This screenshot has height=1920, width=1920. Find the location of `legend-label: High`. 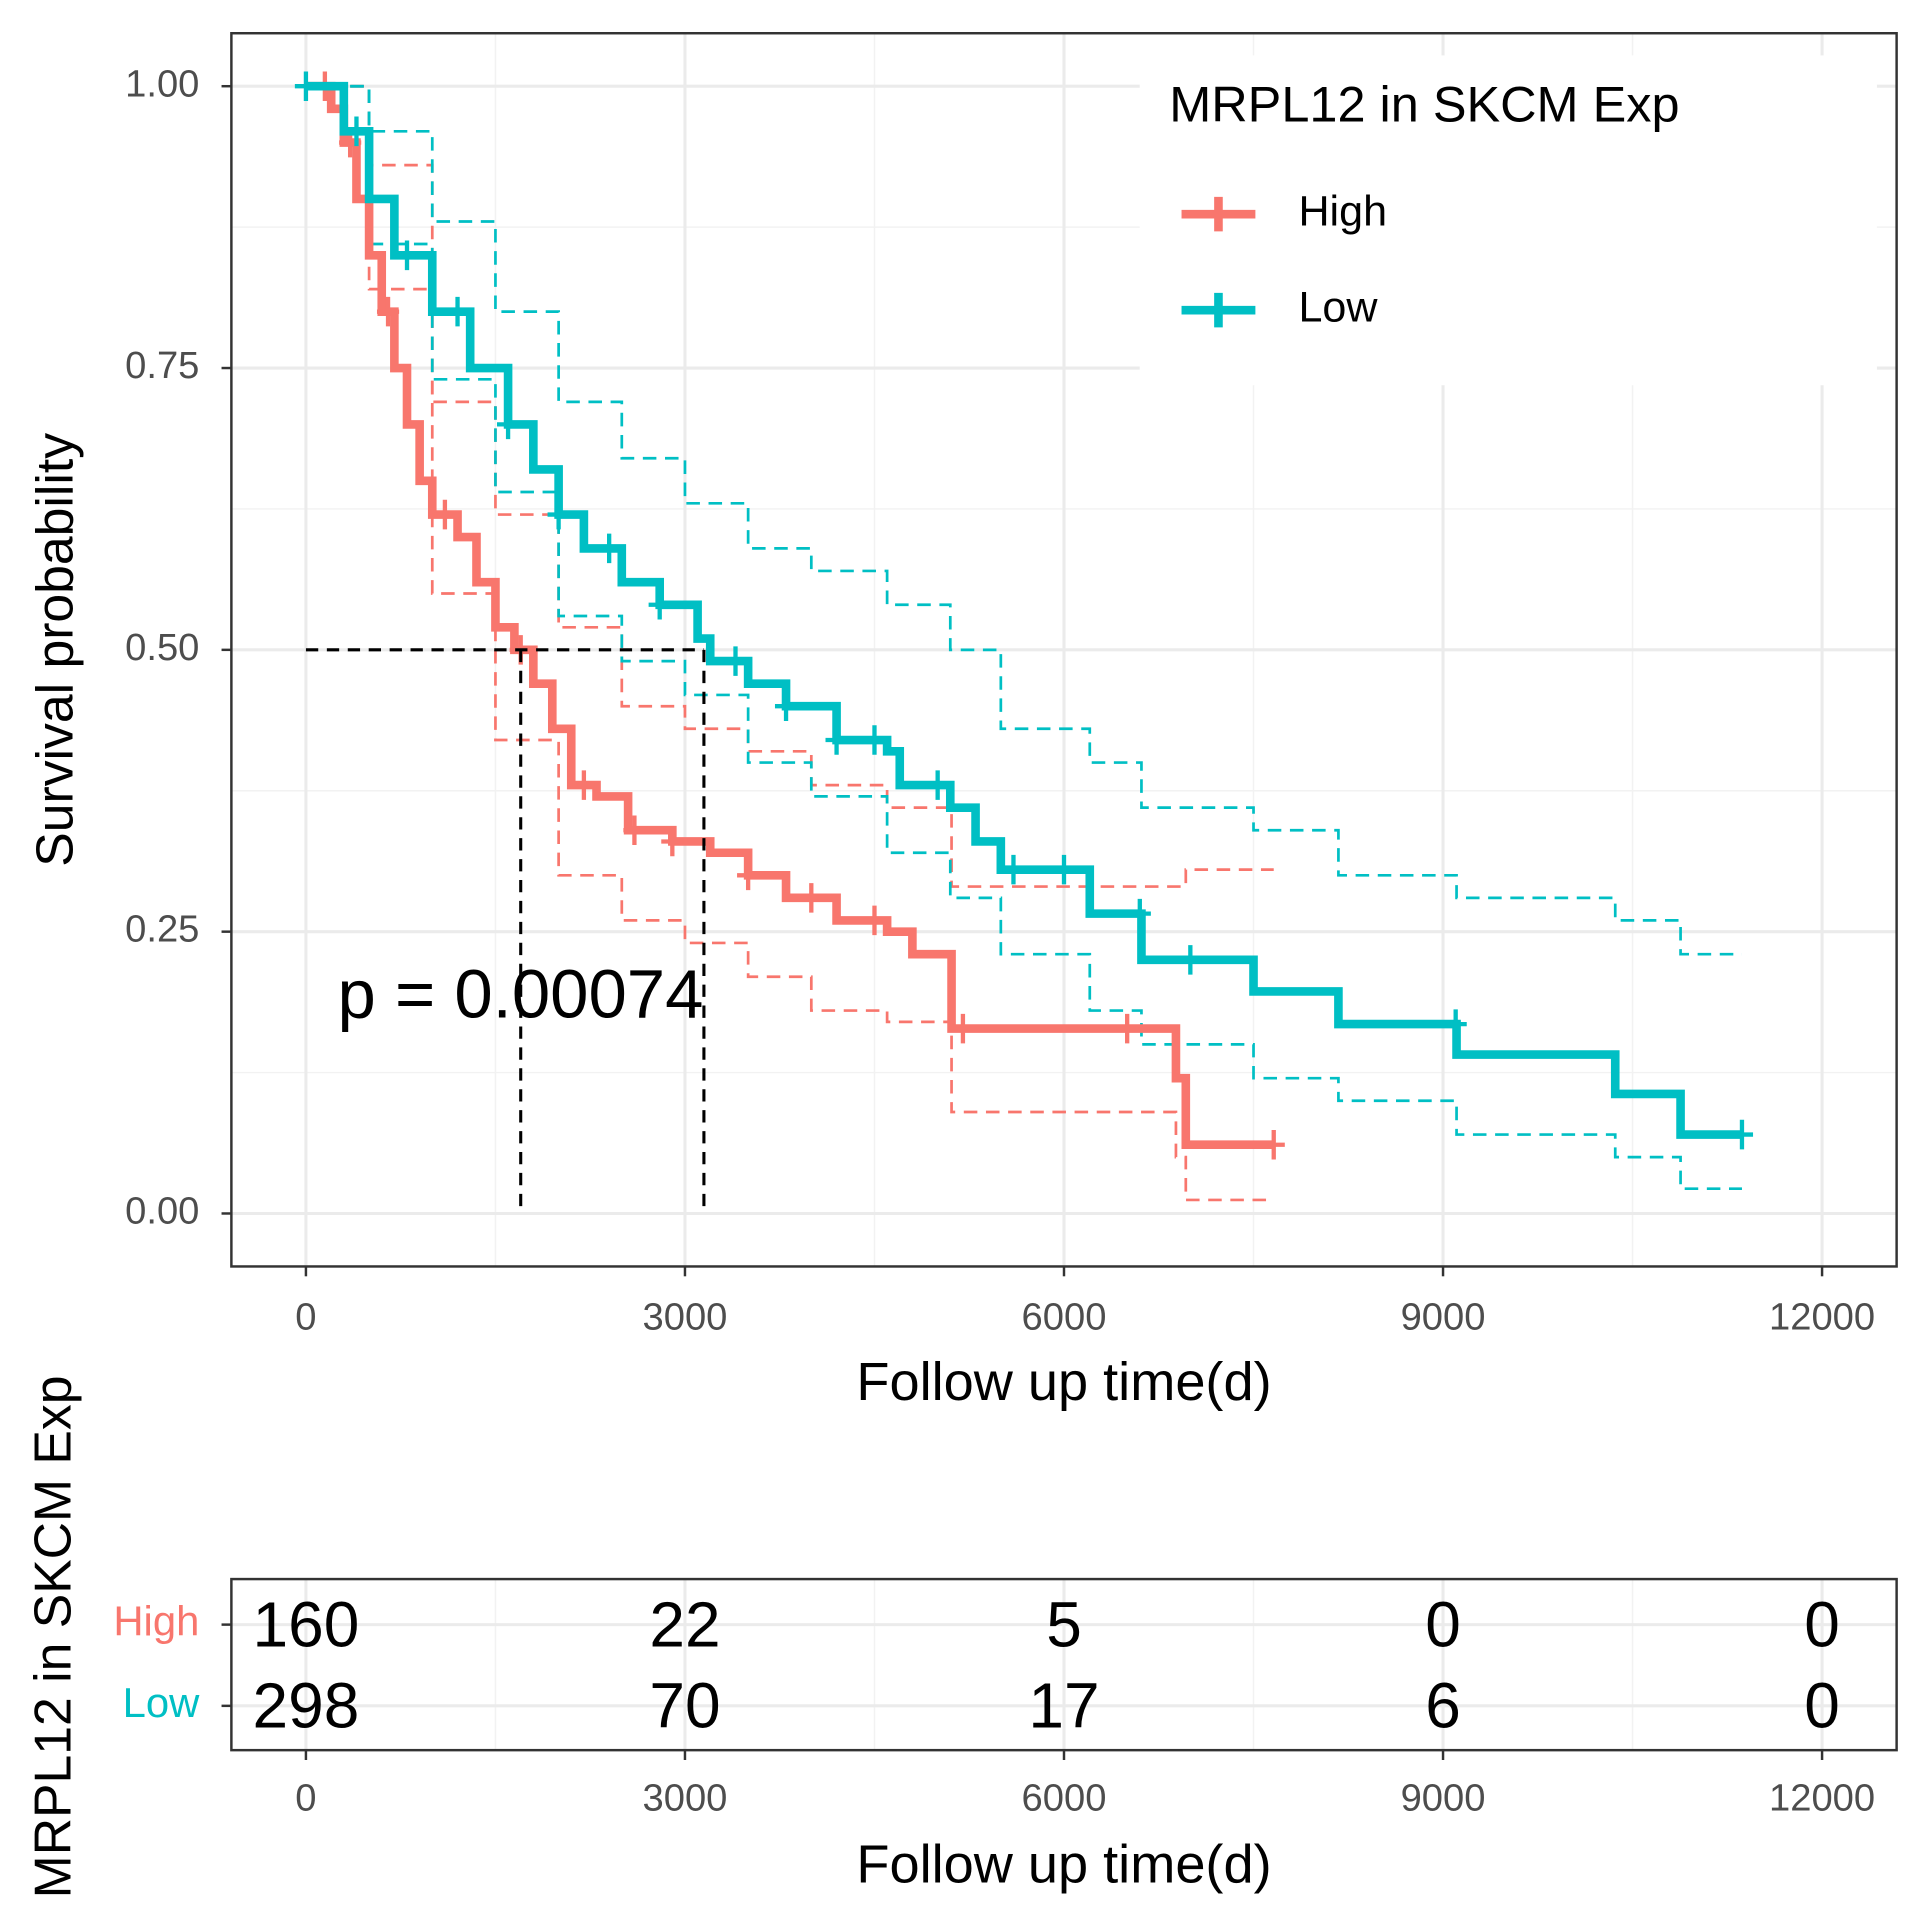

legend-label: High is located at coordinates (1342, 212).